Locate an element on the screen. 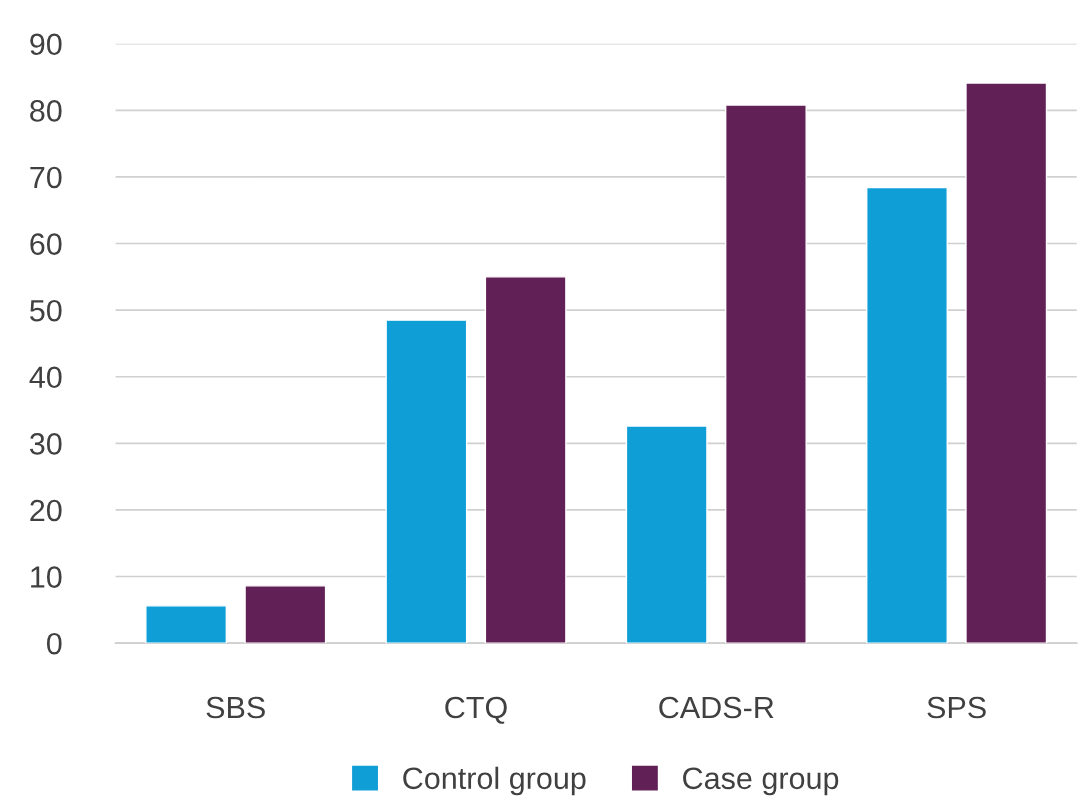 The height and width of the screenshot is (810, 1080). y-tick-label: 90 is located at coordinates (46, 44).